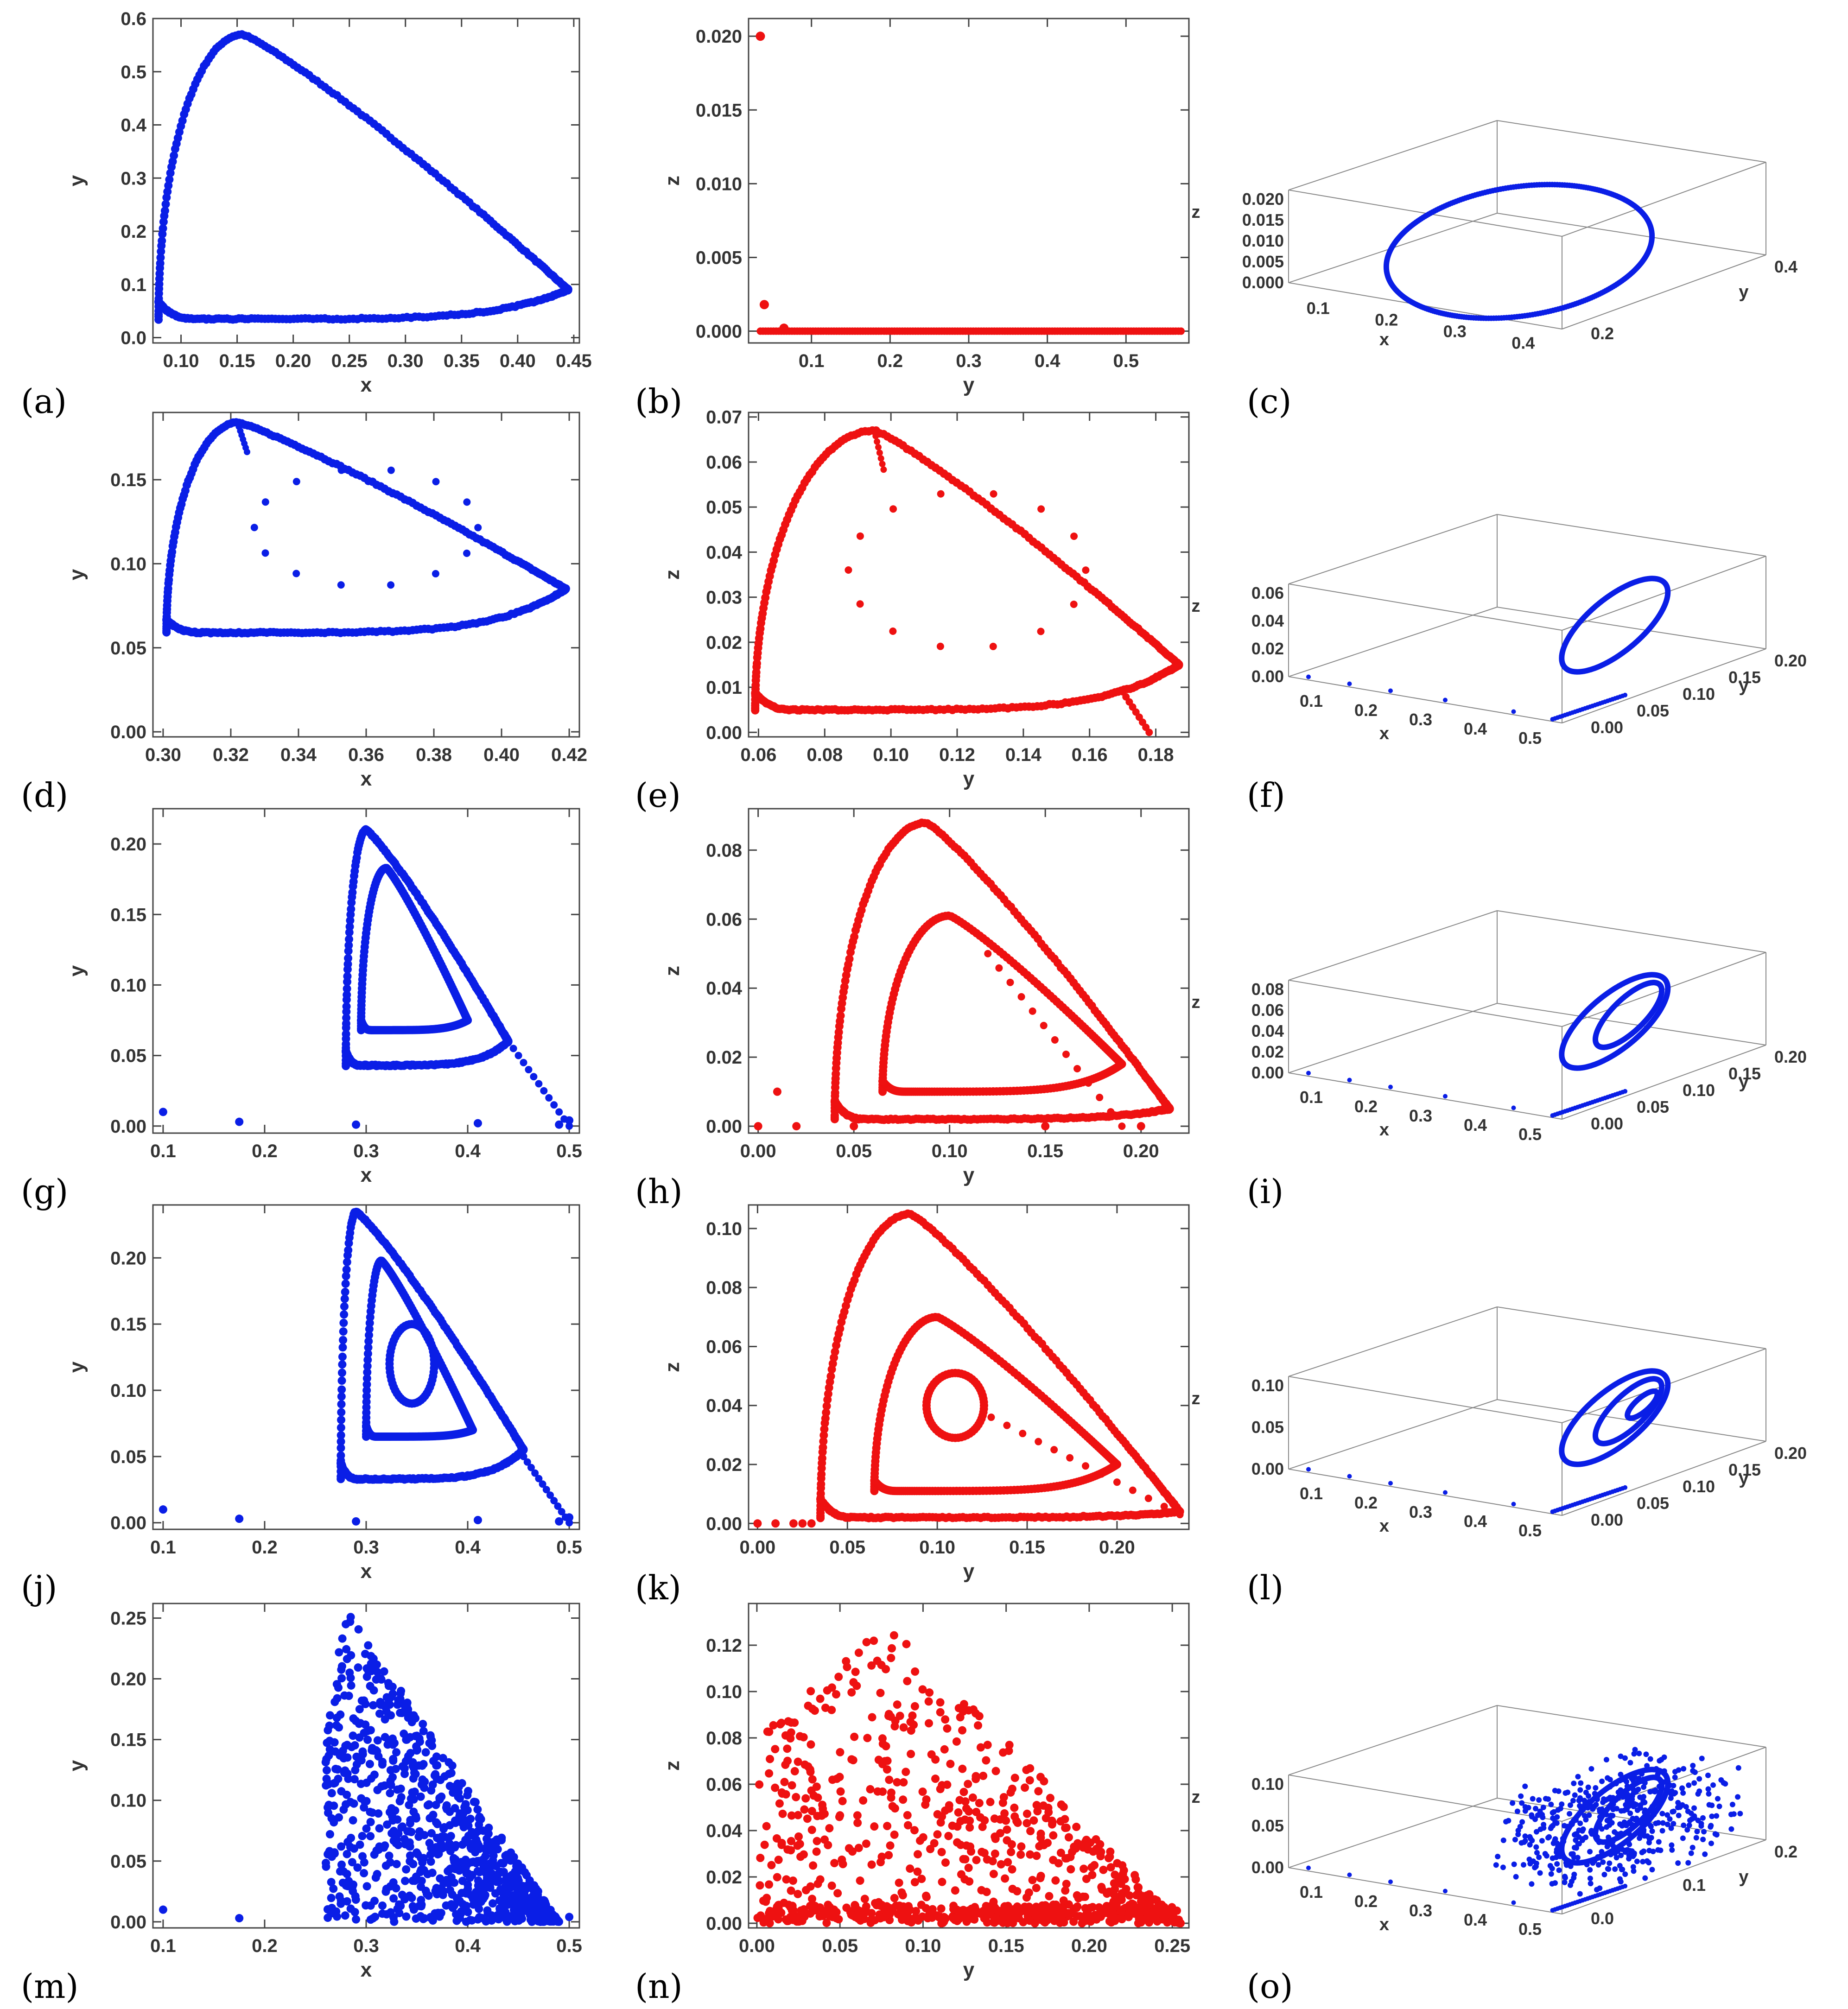 The width and height of the screenshot is (1848, 2009). Describe the element at coordinates (128, 1324) in the screenshot. I see `y-tick-label: 0.15` at that location.